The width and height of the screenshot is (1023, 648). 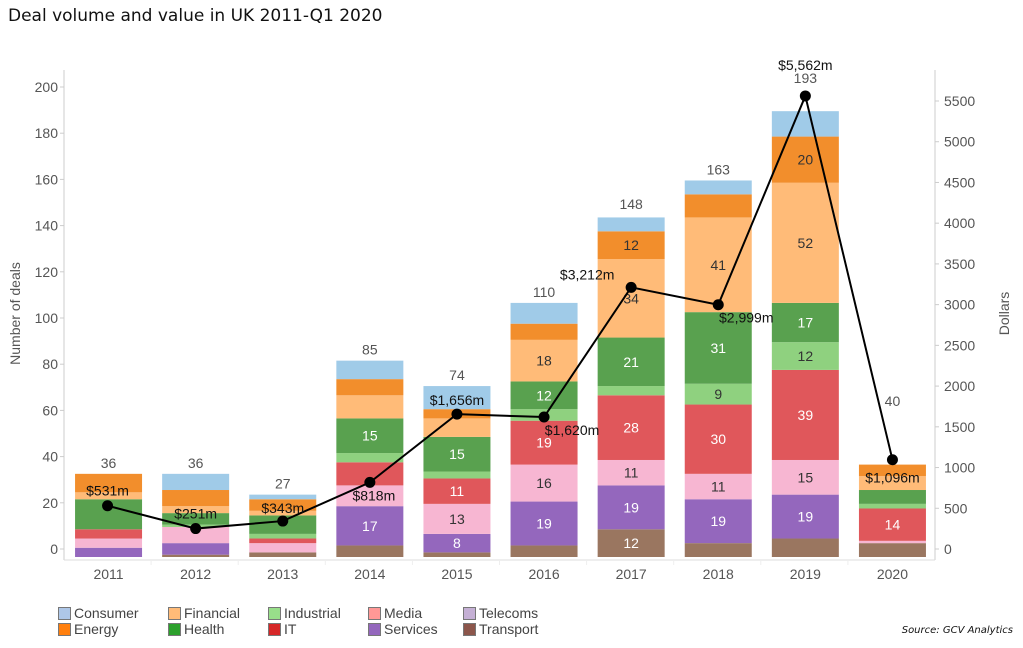 What do you see at coordinates (509, 629) in the screenshot?
I see `legend-label: Transport` at bounding box center [509, 629].